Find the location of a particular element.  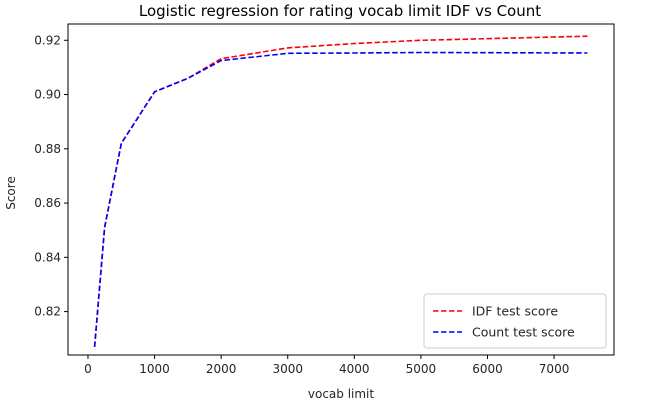

y-tick-label: 0.82 is located at coordinates (47, 312).